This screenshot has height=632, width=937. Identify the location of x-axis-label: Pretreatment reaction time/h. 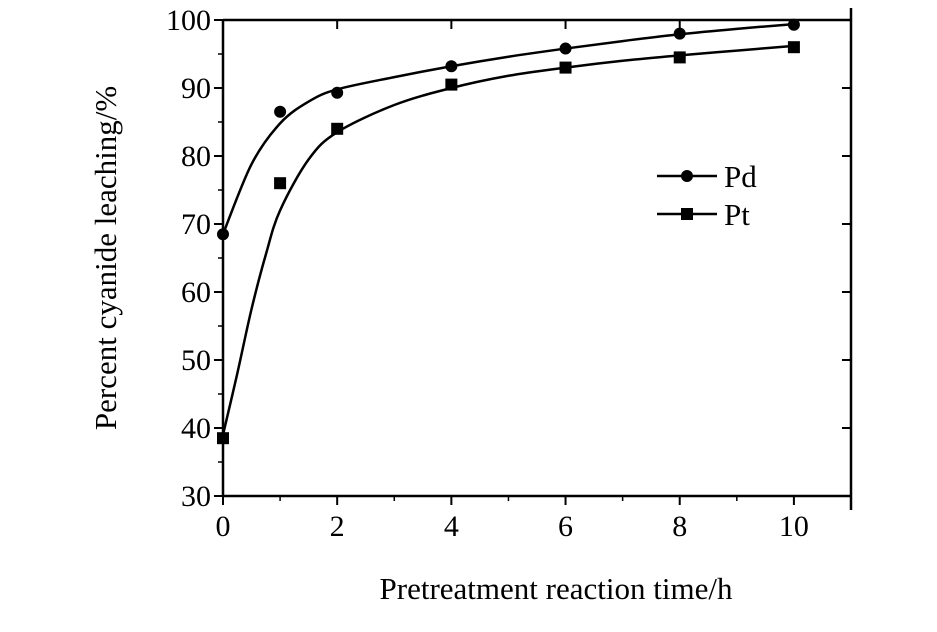
(556, 588).